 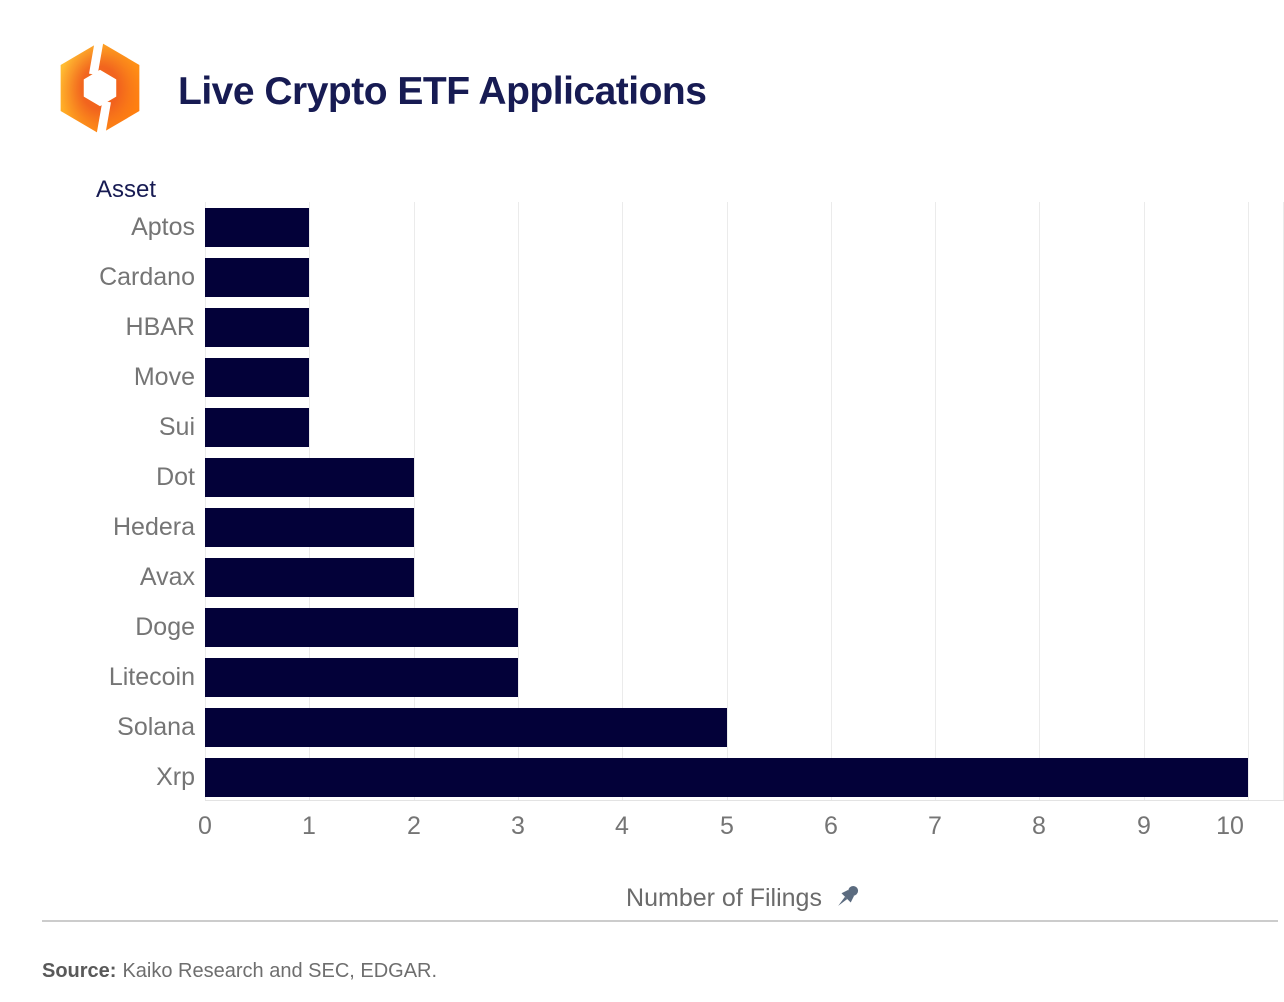 I want to click on bar-hbar, so click(x=257, y=327).